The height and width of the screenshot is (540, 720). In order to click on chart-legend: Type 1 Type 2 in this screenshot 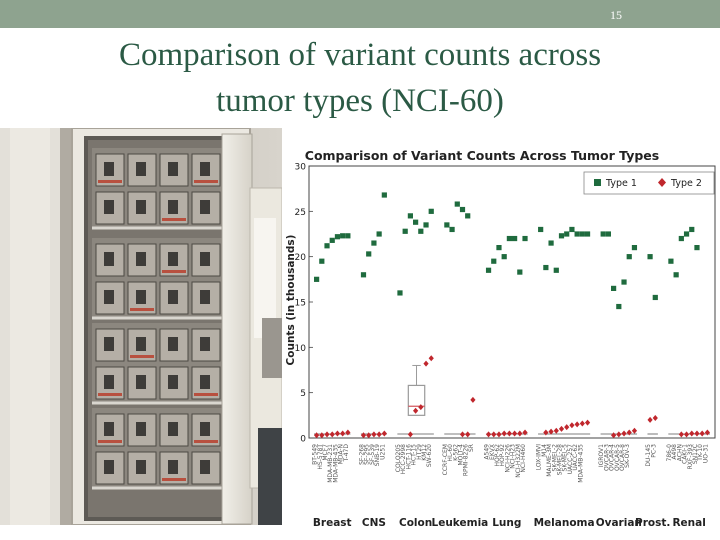, I will do `click(649, 183)`.